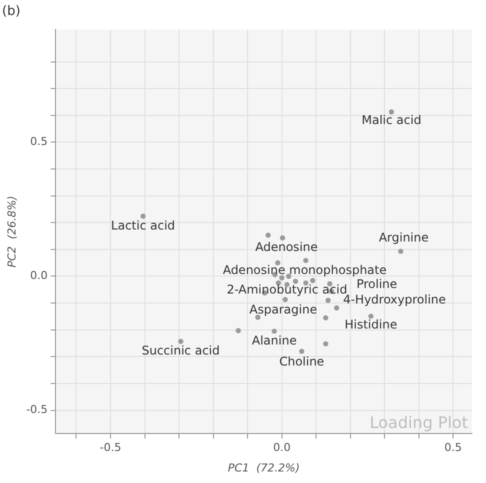  Describe the element at coordinates (143, 225) in the screenshot. I see `annotation: Lactic acid` at that location.